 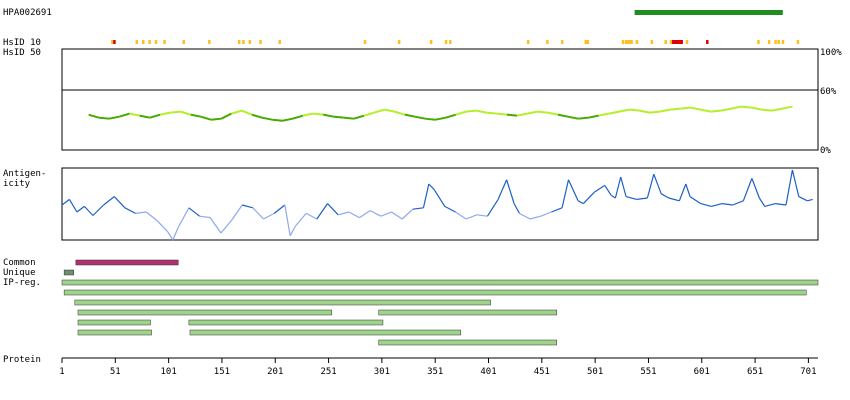 What do you see at coordinates (328, 372) in the screenshot?
I see `protein-axis-tick-label: 251` at bounding box center [328, 372].